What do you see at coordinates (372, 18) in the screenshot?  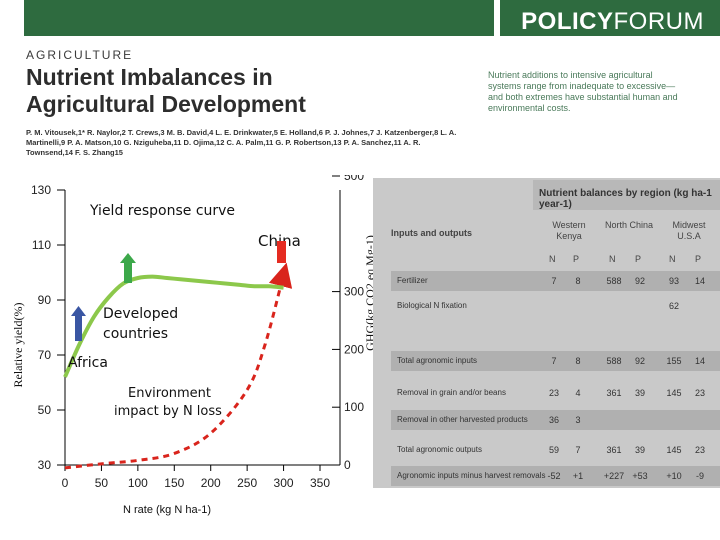 I see `header-banner: POLICYFORUM` at bounding box center [372, 18].